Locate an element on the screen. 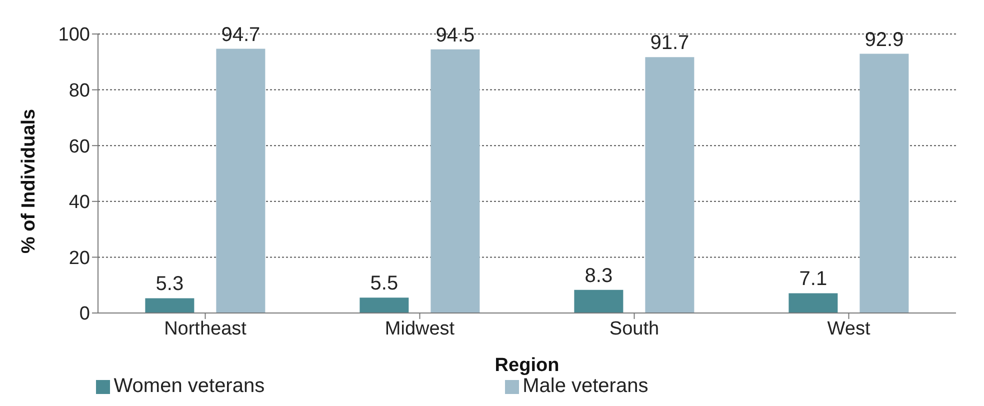 This screenshot has height=406, width=984. data-label: 8.3 is located at coordinates (598, 275).